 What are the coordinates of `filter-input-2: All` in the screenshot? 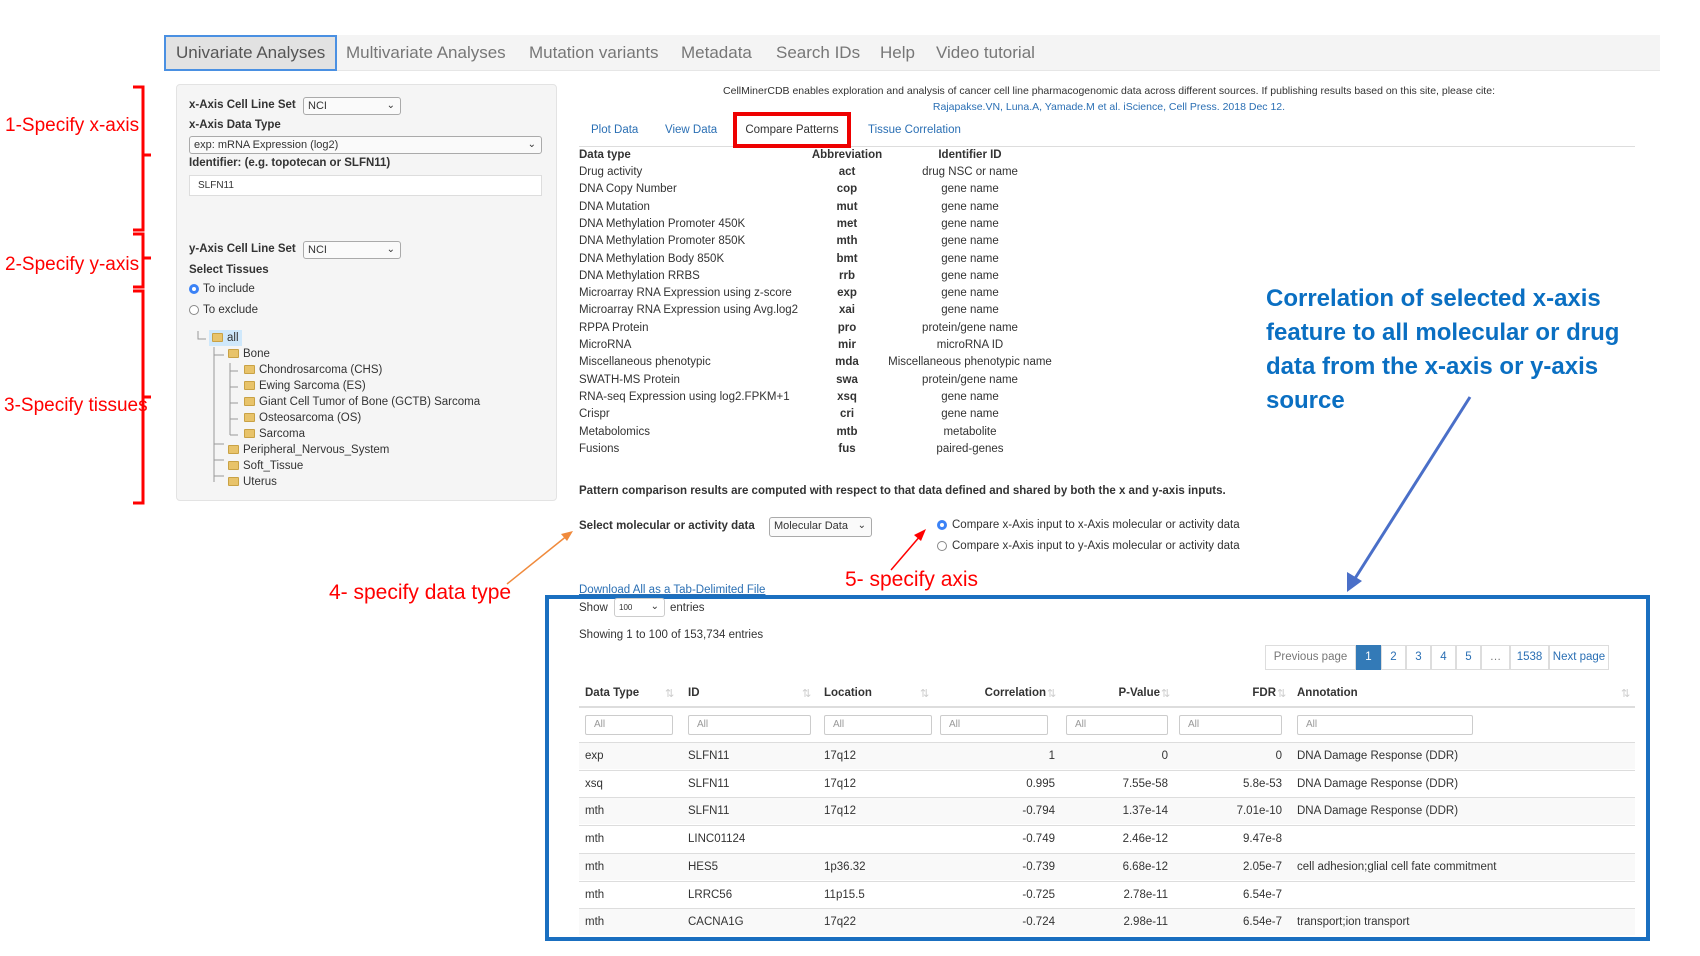 It's located at (878, 725).